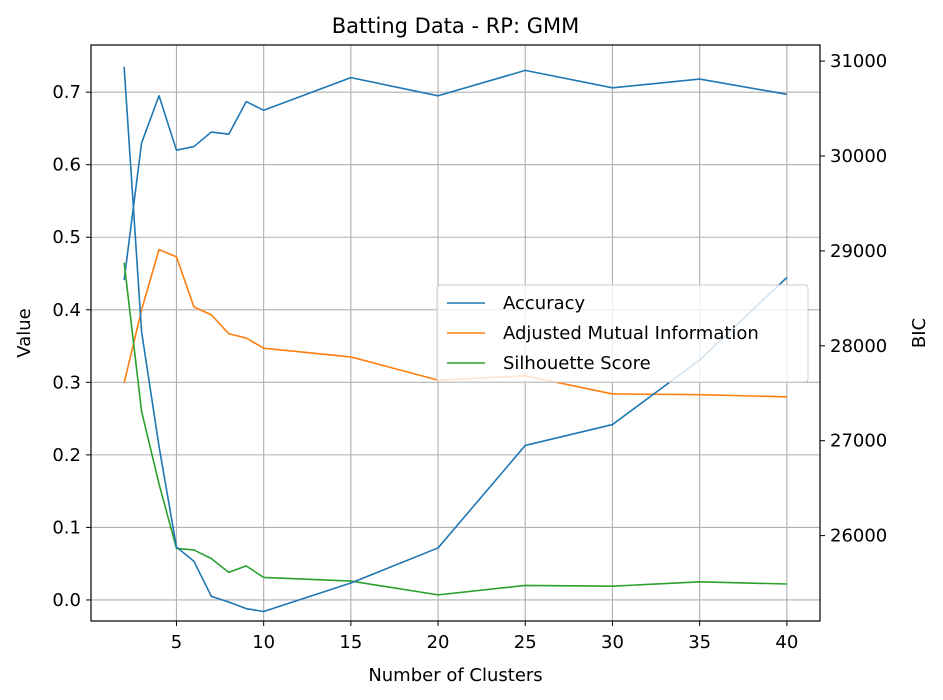 This screenshot has height=700, width=943. What do you see at coordinates (66, 455) in the screenshot?
I see `y-tick-label: 0.2` at bounding box center [66, 455].